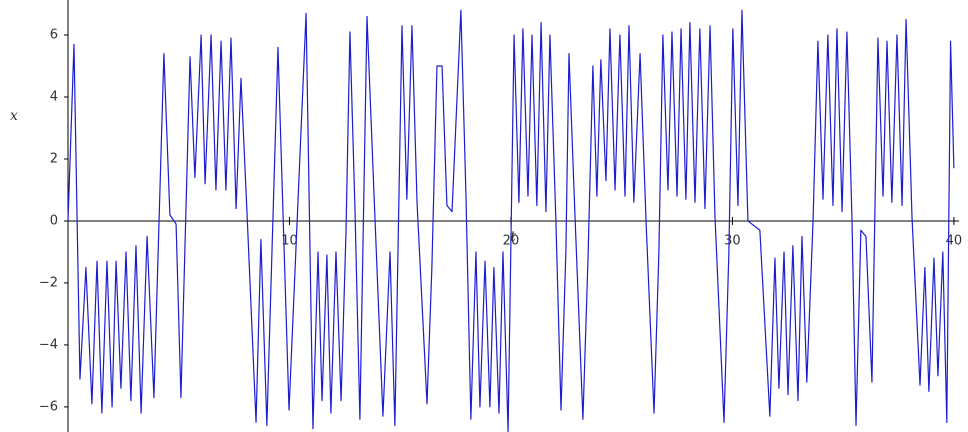 The image size is (968, 432). What do you see at coordinates (54, 96) in the screenshot?
I see `y-tick-label: 4` at bounding box center [54, 96].